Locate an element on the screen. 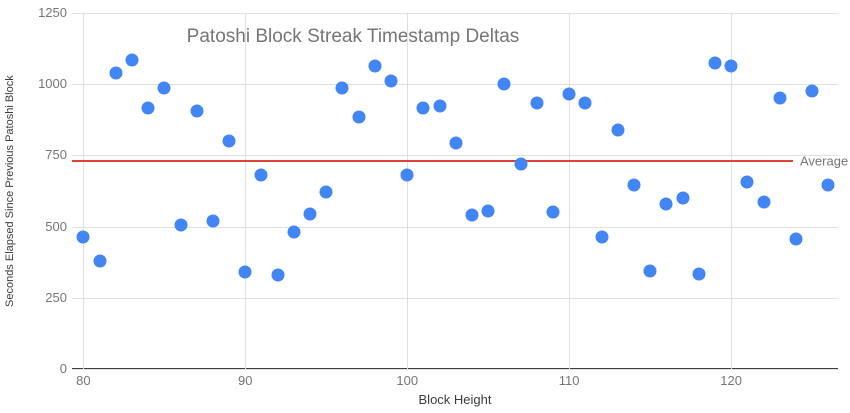 Image resolution: width=850 pixels, height=413 pixels. y-tick-label: 250 is located at coordinates (56, 297).